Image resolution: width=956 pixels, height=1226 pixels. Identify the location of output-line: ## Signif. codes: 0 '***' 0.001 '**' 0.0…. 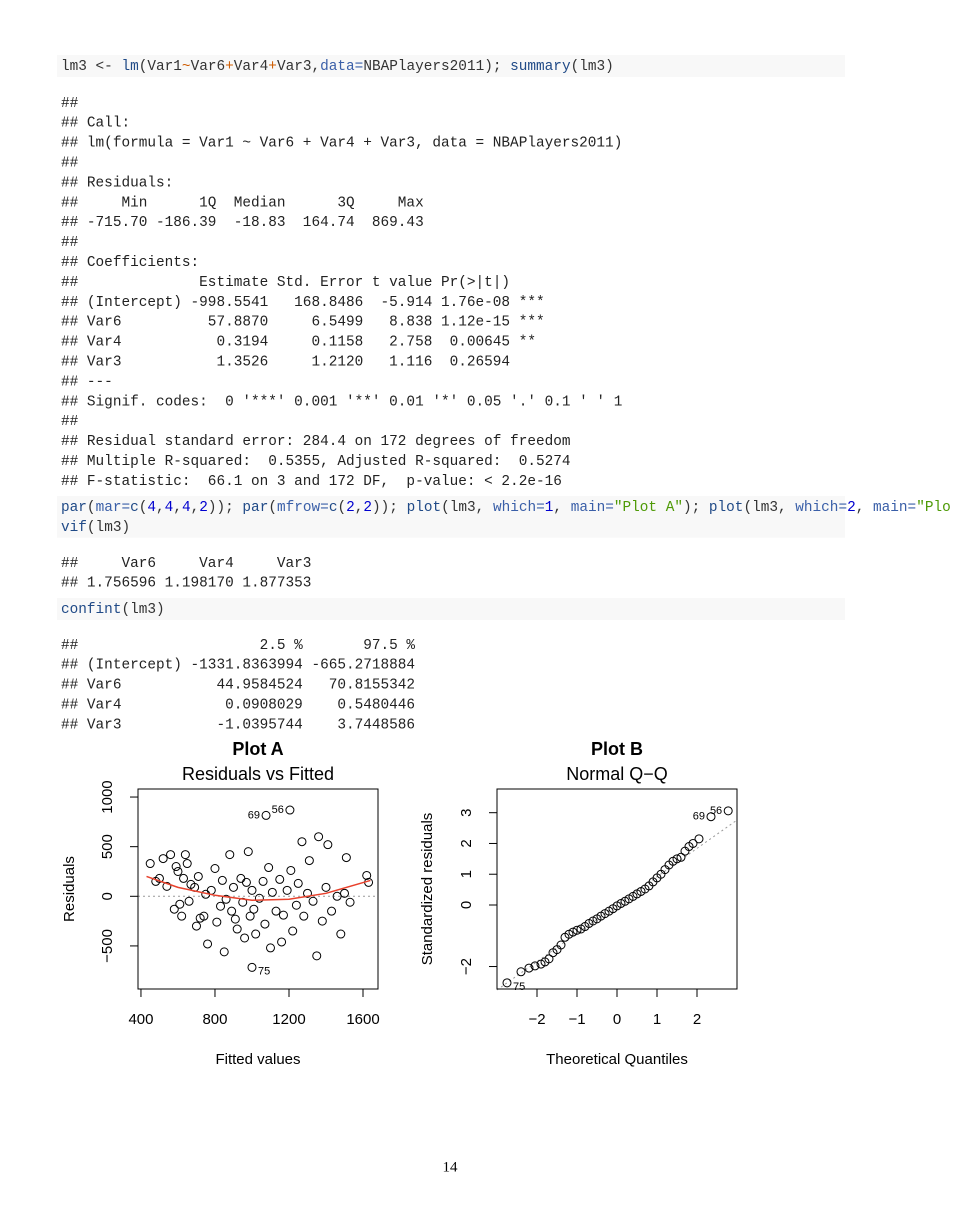
(341, 402).